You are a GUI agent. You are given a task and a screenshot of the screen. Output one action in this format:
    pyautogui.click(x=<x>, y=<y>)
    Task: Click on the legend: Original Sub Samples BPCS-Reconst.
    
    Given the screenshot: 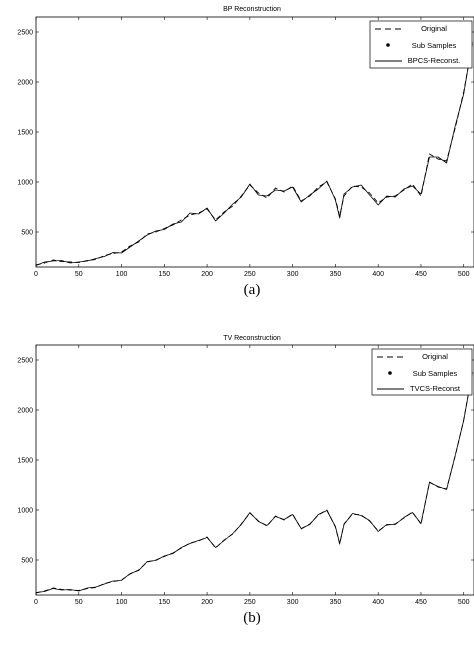 What is the action you would take?
    pyautogui.click(x=421, y=44)
    